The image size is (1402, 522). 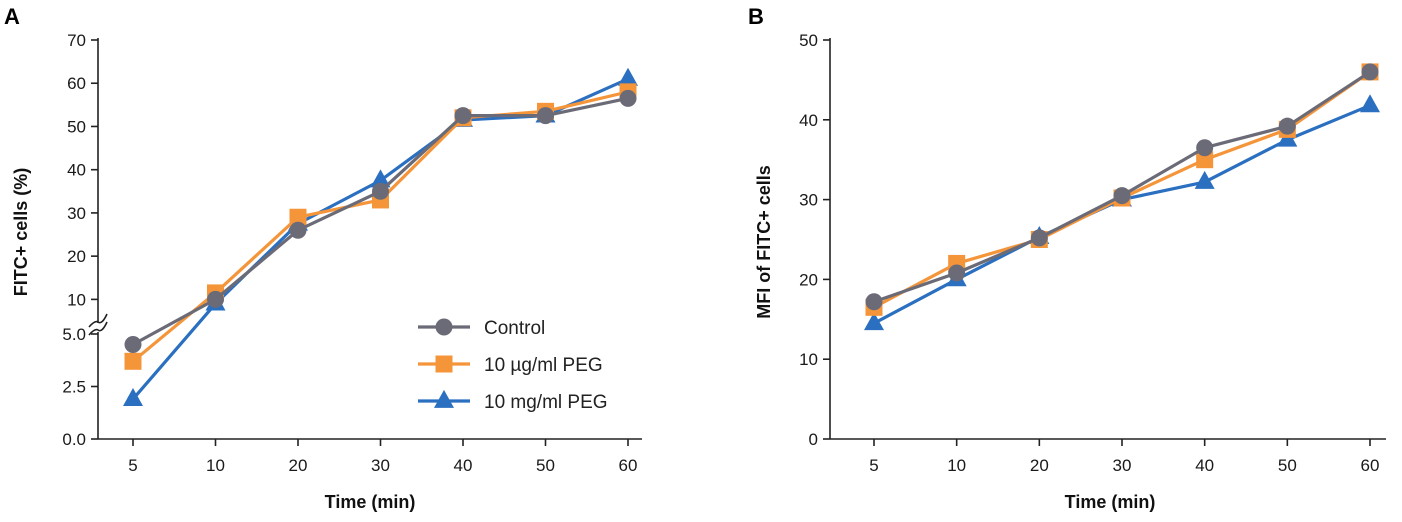 What do you see at coordinates (76, 83) in the screenshot?
I see `y-tick-label: 60` at bounding box center [76, 83].